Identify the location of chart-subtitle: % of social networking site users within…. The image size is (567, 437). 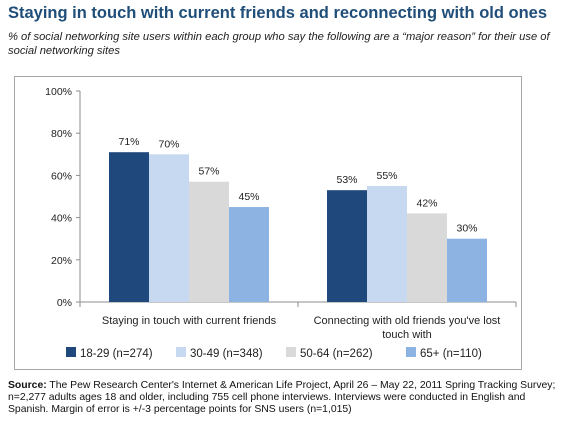
(279, 44).